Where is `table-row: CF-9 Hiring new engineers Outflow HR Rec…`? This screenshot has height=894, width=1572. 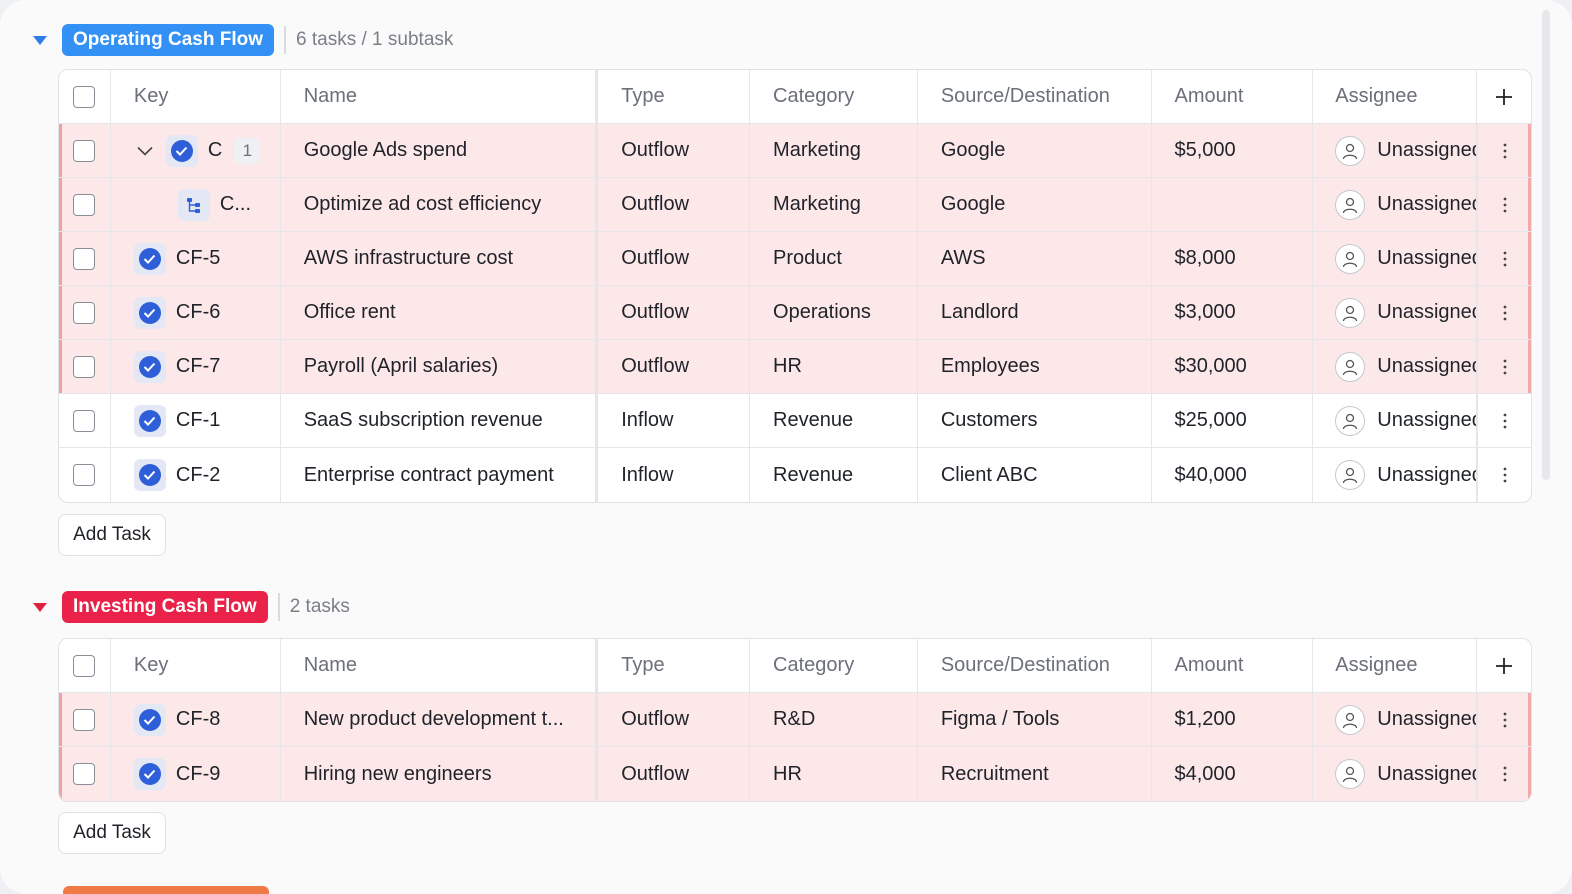 table-row: CF-9 Hiring new engineers Outflow HR Rec… is located at coordinates (795, 774).